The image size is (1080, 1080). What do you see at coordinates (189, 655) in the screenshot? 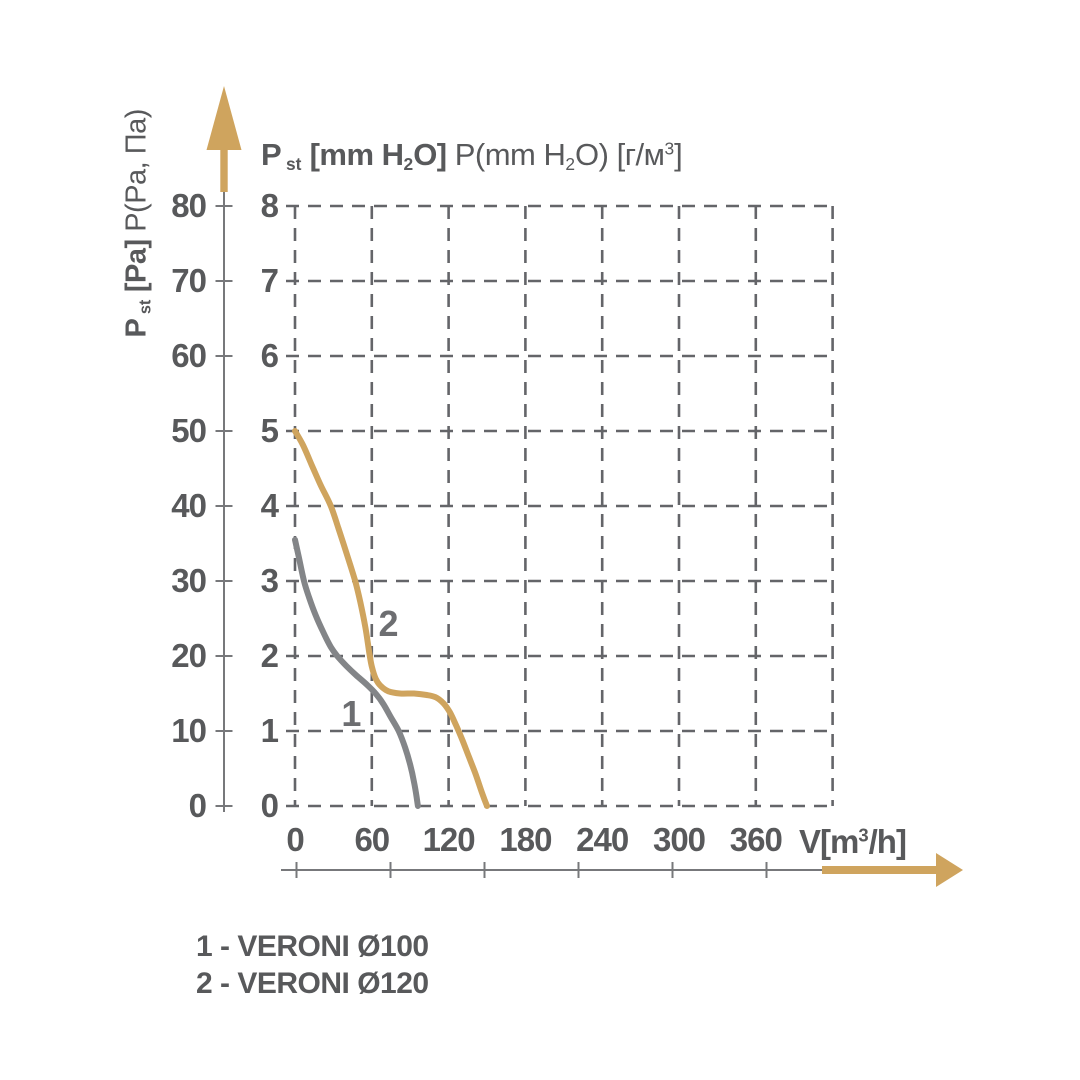
I see `pa-tick-label-20: 20` at bounding box center [189, 655].